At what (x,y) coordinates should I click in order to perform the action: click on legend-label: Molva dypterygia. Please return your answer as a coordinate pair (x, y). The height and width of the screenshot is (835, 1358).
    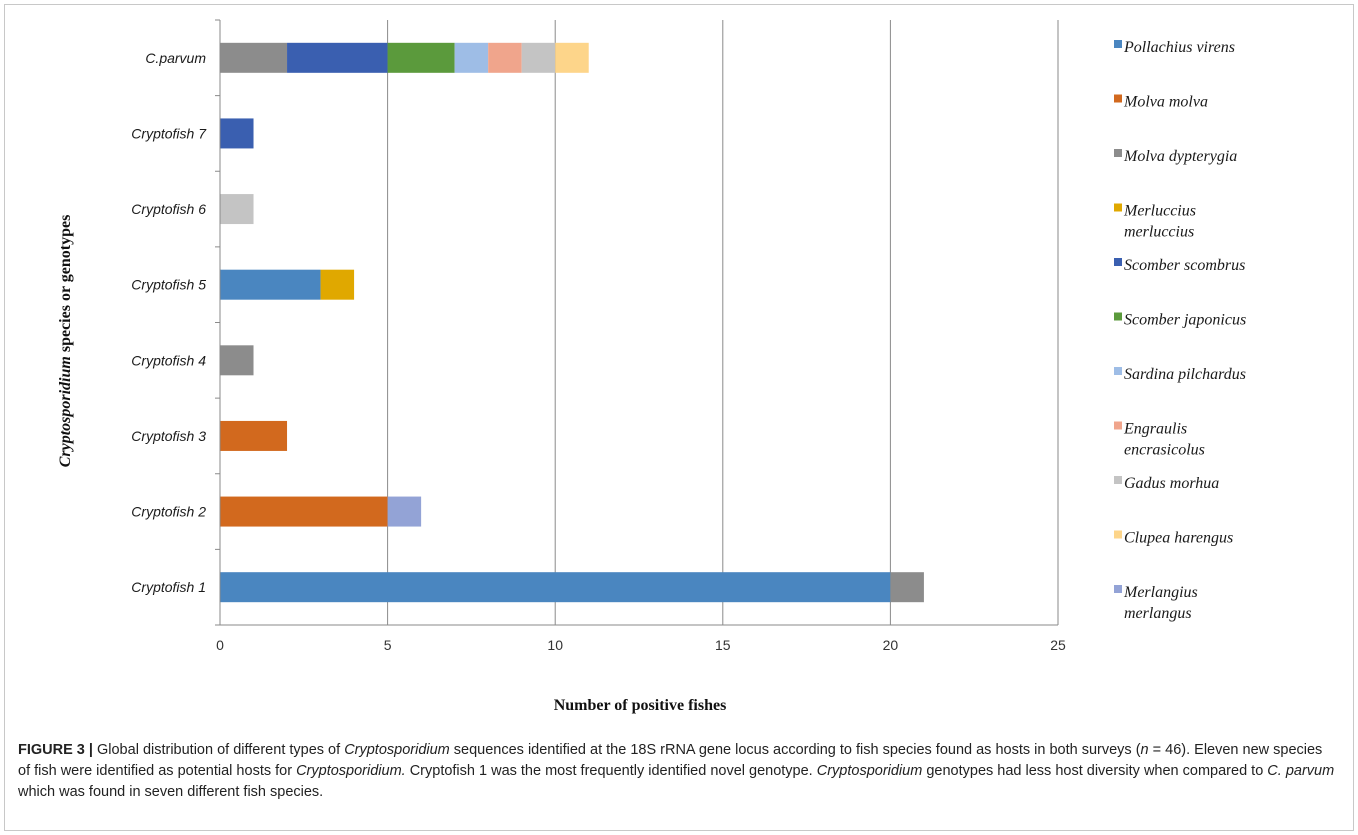
    Looking at the image, I should click on (1180, 156).